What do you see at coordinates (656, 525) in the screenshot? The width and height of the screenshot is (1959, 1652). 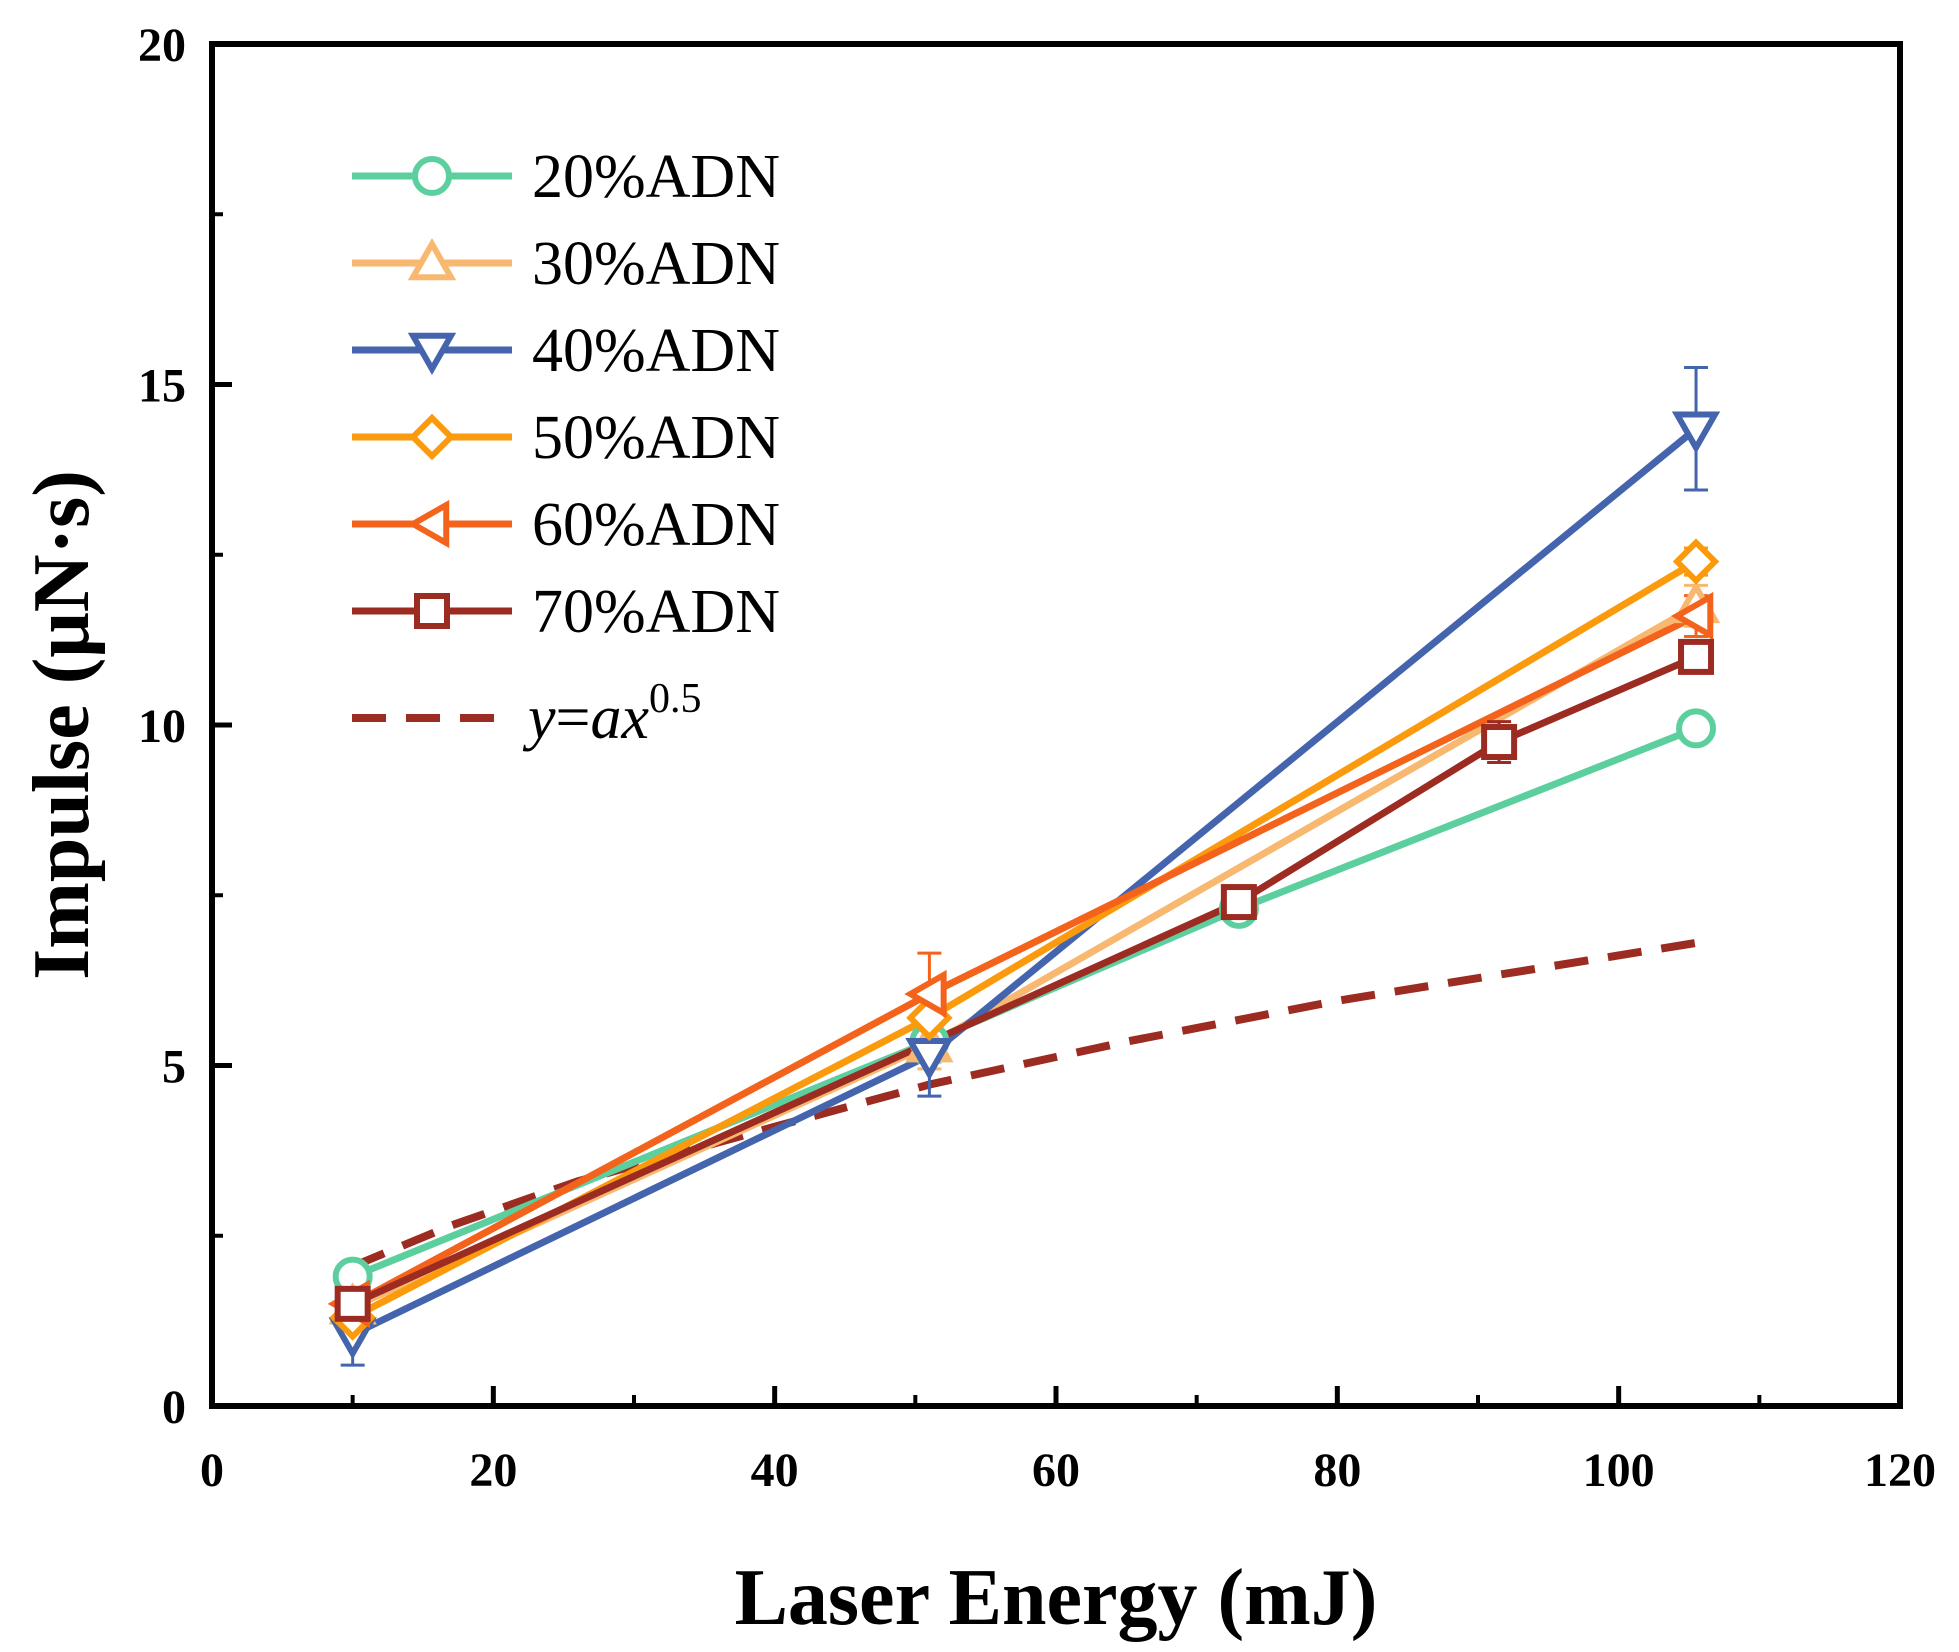 I see `legend-label: 60%ADN` at bounding box center [656, 525].